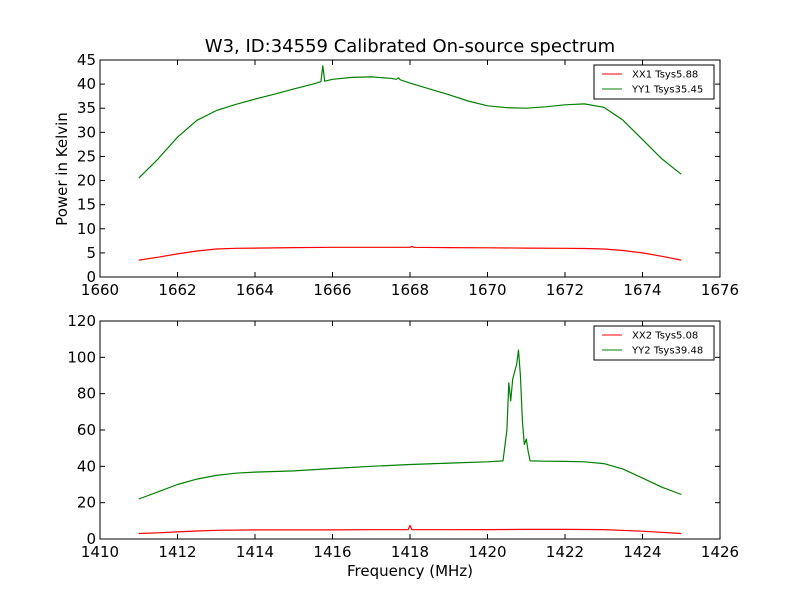  Describe the element at coordinates (642, 290) in the screenshot. I see `top-x-tick-label: 1674` at that location.